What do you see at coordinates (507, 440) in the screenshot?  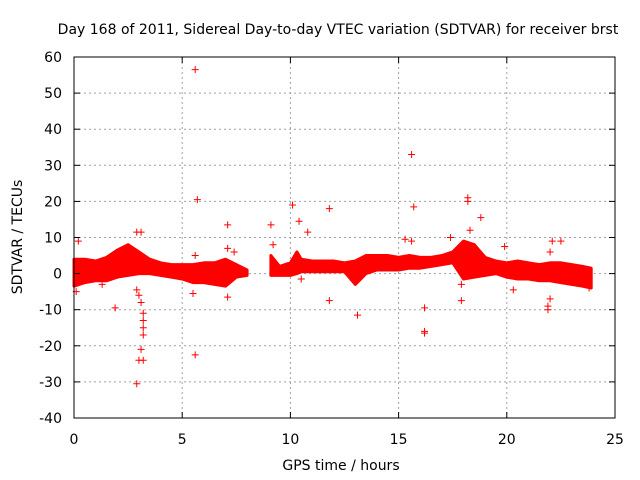 I see `x-tick-label: 20` at bounding box center [507, 440].